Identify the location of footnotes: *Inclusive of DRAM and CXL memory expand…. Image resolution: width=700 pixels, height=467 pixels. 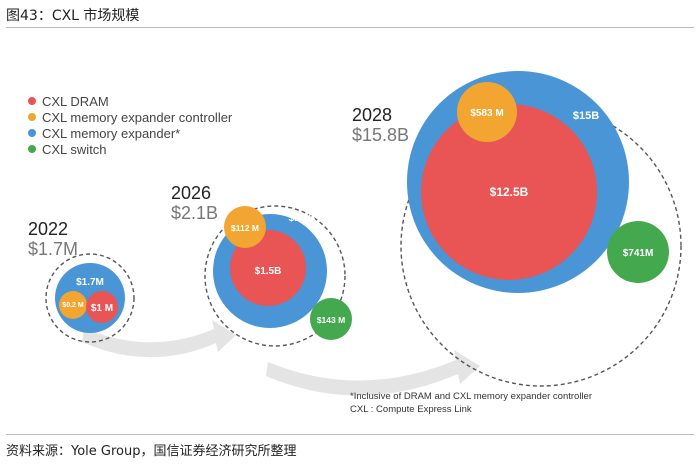
(471, 403).